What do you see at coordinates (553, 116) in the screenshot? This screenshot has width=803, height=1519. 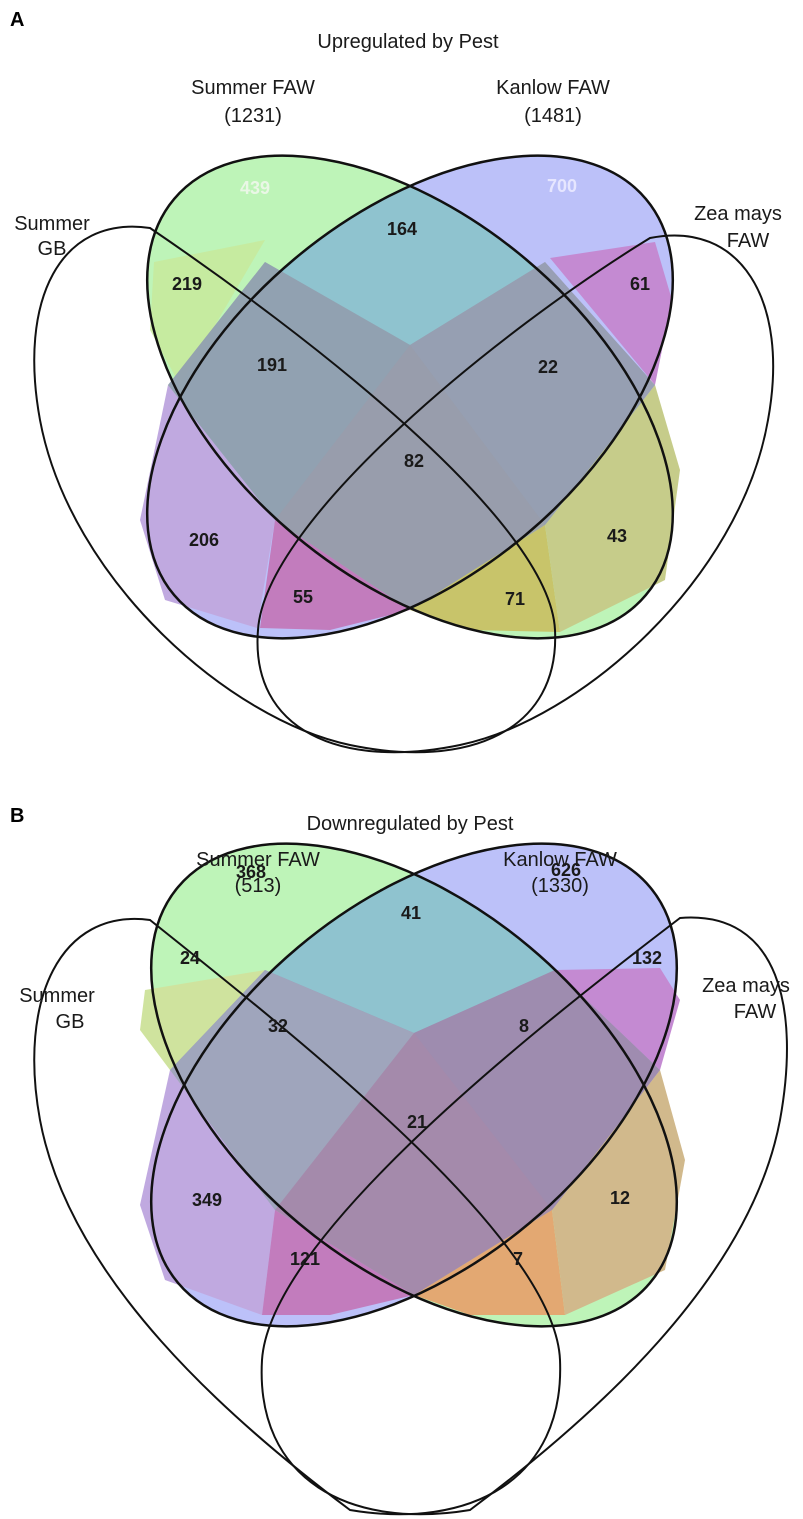 I see `kanlow-faw-count: (1481)` at bounding box center [553, 116].